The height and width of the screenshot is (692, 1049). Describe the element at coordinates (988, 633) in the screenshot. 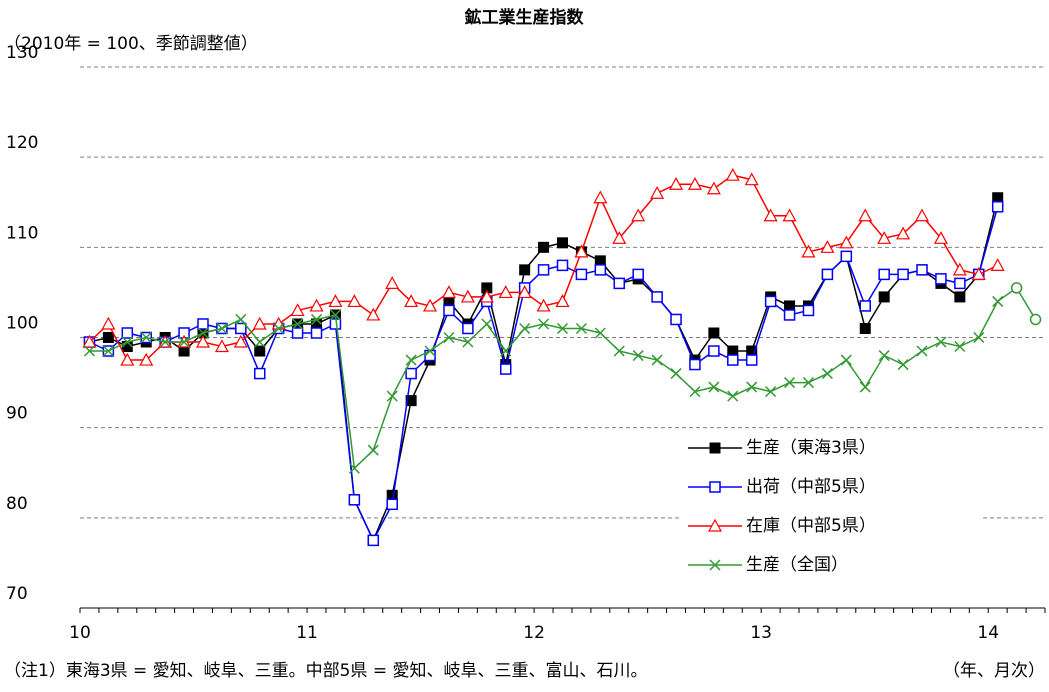

I see `x-tick-label: 14` at that location.